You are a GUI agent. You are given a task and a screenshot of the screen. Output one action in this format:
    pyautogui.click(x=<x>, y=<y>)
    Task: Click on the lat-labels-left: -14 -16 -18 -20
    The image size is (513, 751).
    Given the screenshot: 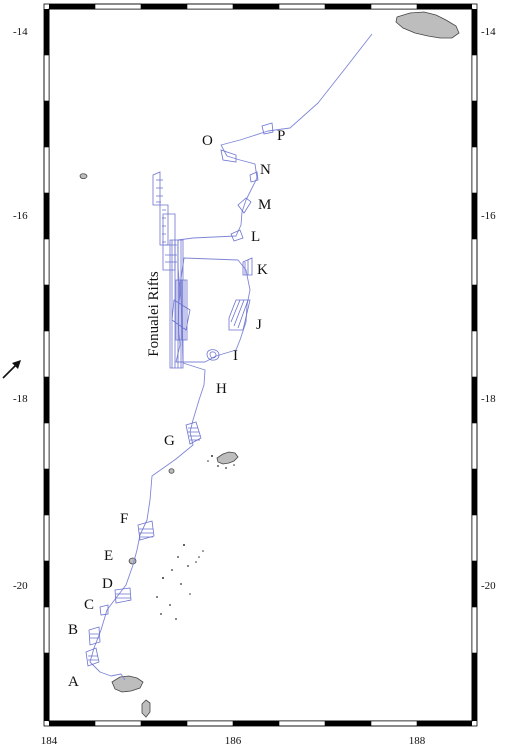 What is the action you would take?
    pyautogui.click(x=20, y=309)
    